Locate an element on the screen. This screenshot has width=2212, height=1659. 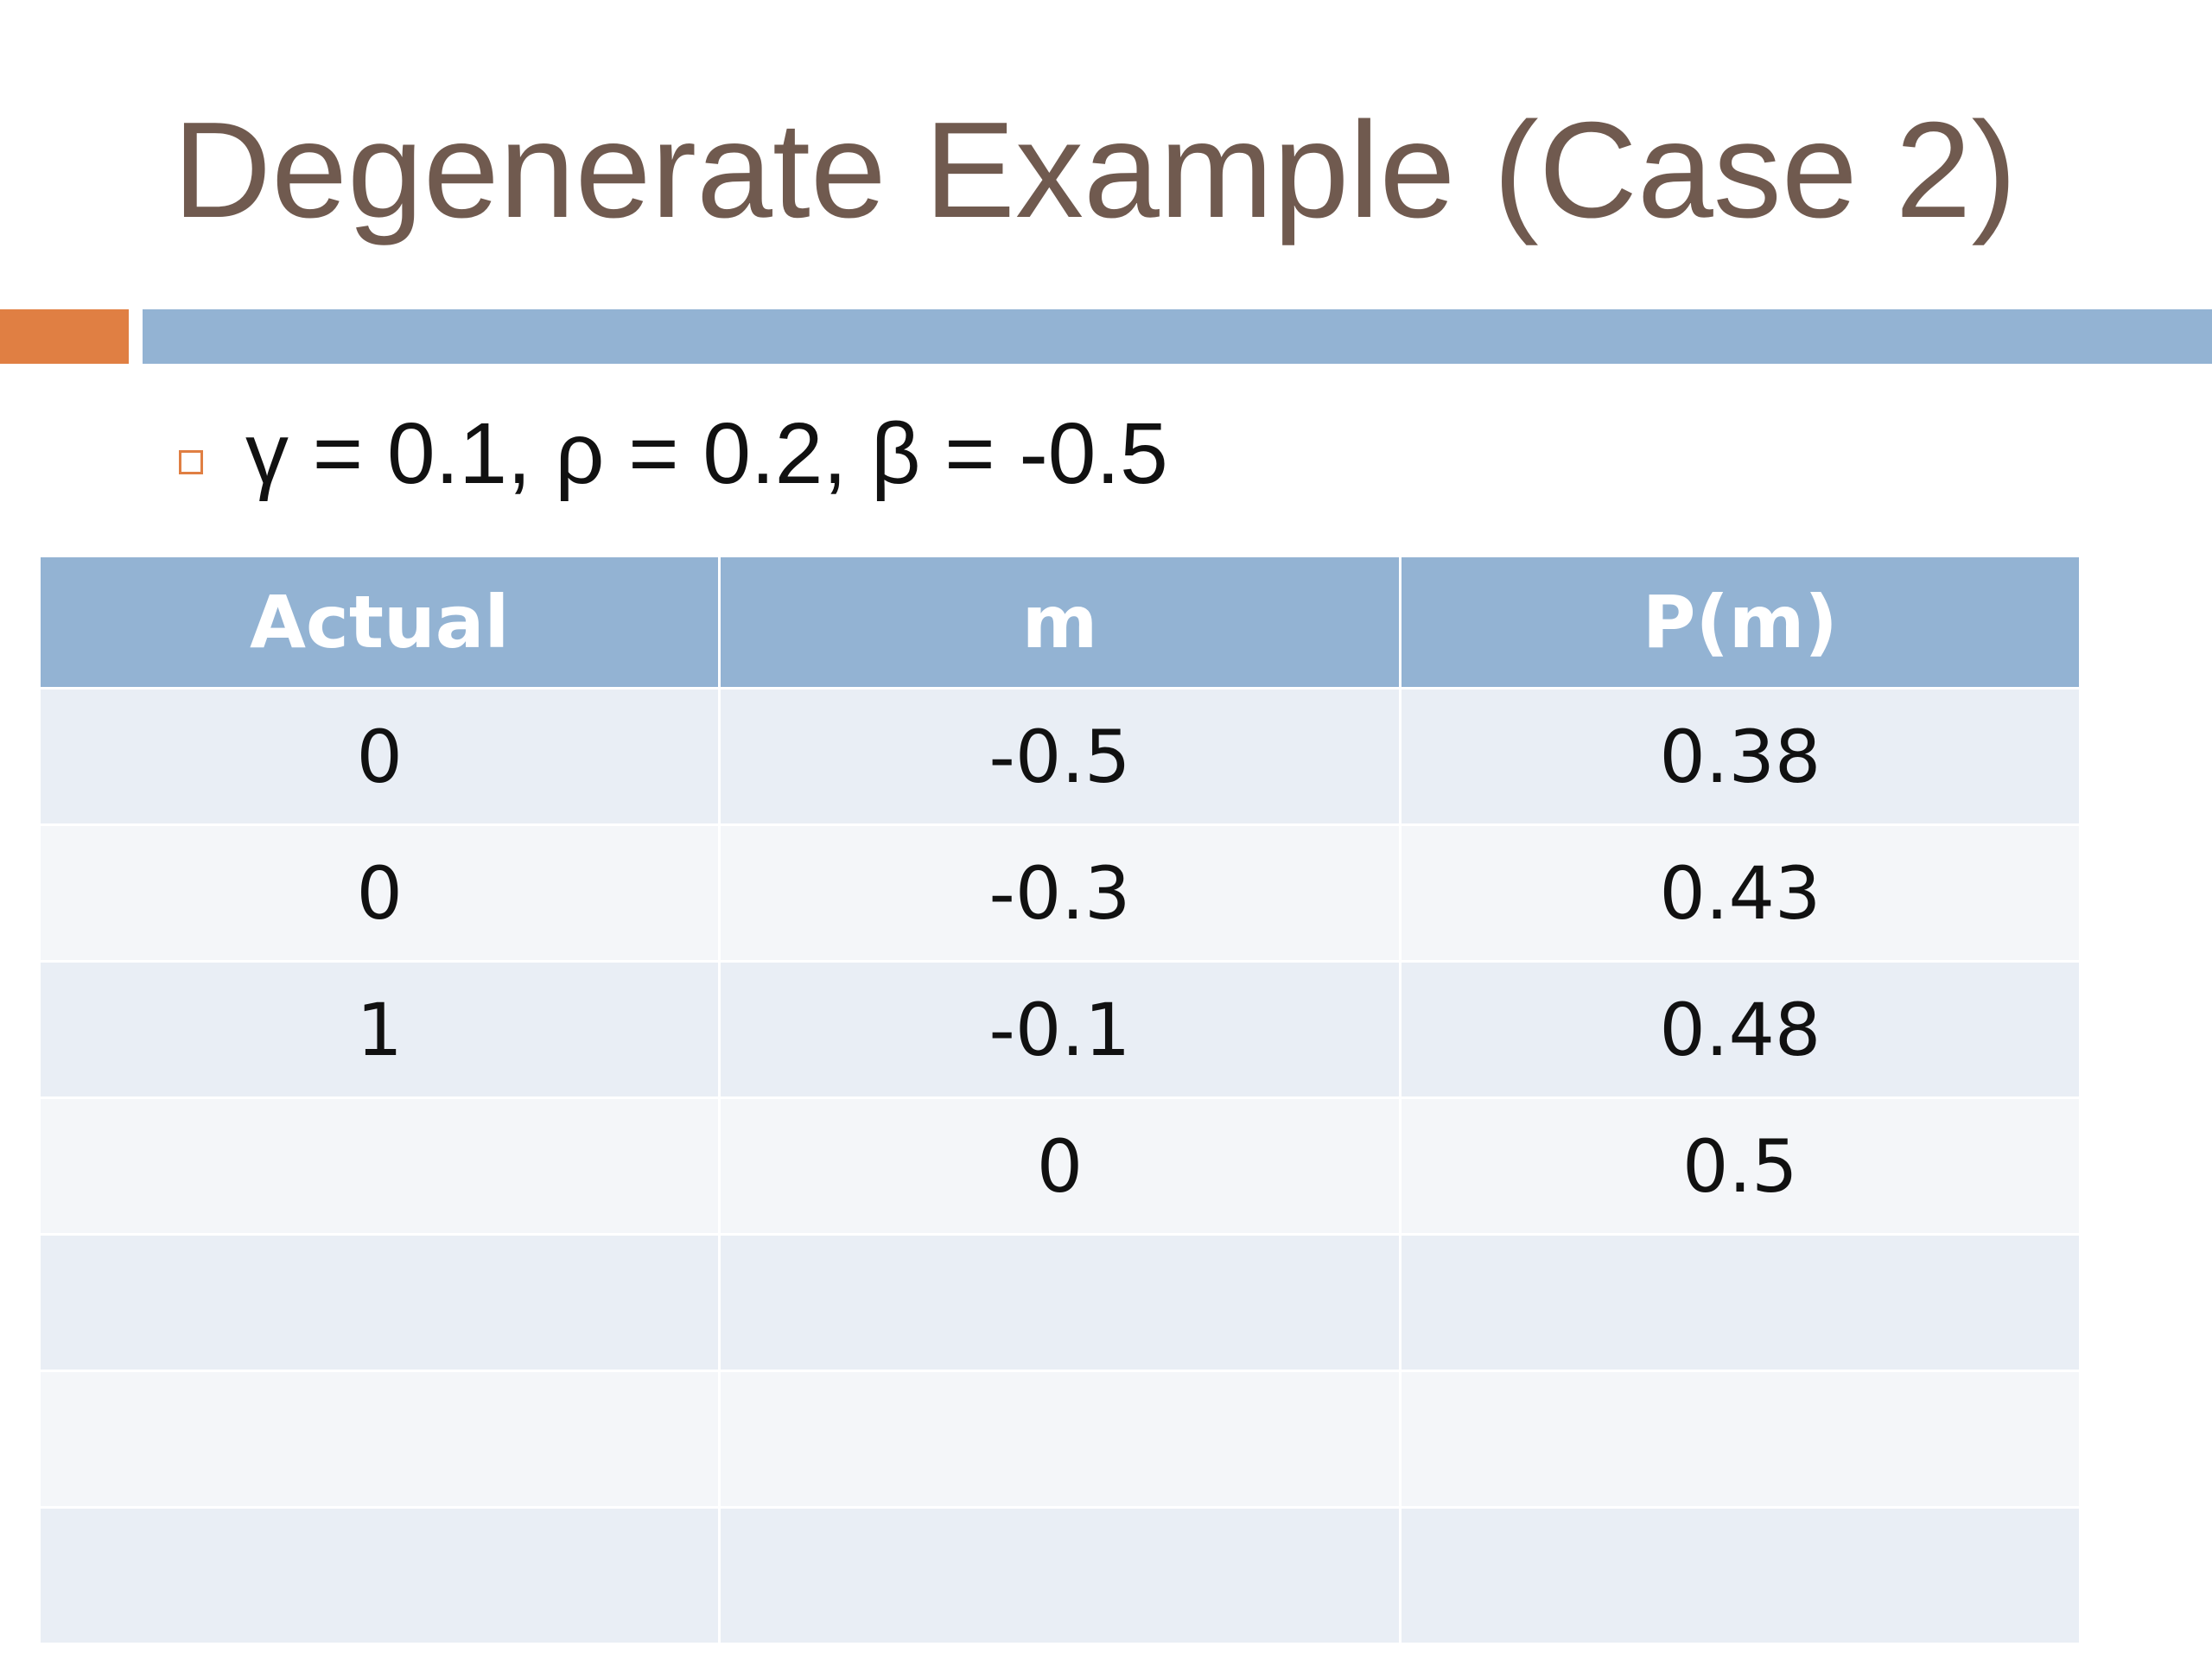
table-cell: 0.43 is located at coordinates (1740, 893).